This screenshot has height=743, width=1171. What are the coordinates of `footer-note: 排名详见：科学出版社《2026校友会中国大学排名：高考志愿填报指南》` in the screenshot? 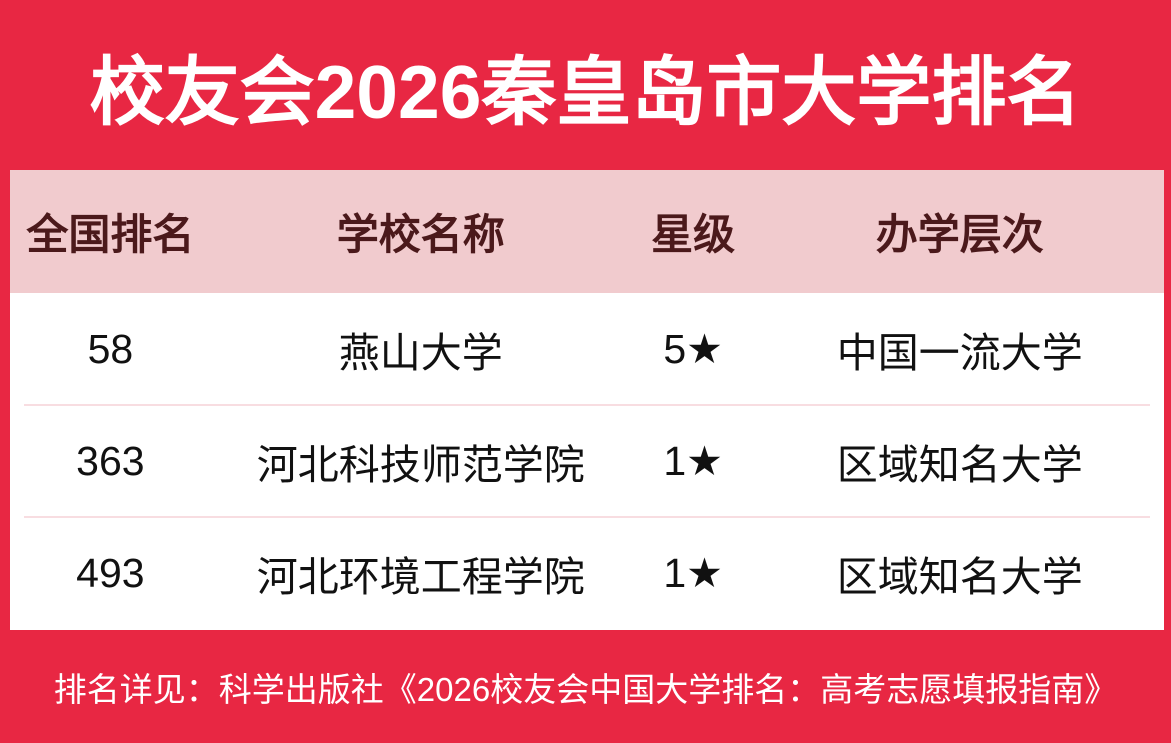 It's located at (585, 689).